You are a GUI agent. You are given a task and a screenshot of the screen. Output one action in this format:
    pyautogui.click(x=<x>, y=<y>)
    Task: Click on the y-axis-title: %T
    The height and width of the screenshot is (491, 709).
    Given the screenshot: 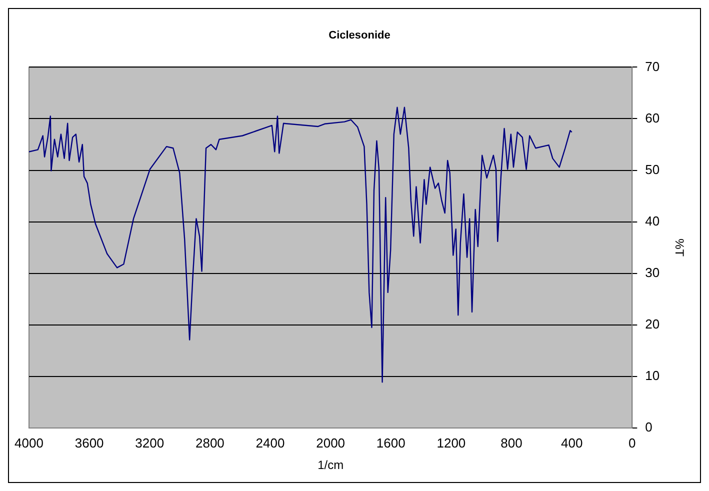 What is the action you would take?
    pyautogui.click(x=679, y=248)
    